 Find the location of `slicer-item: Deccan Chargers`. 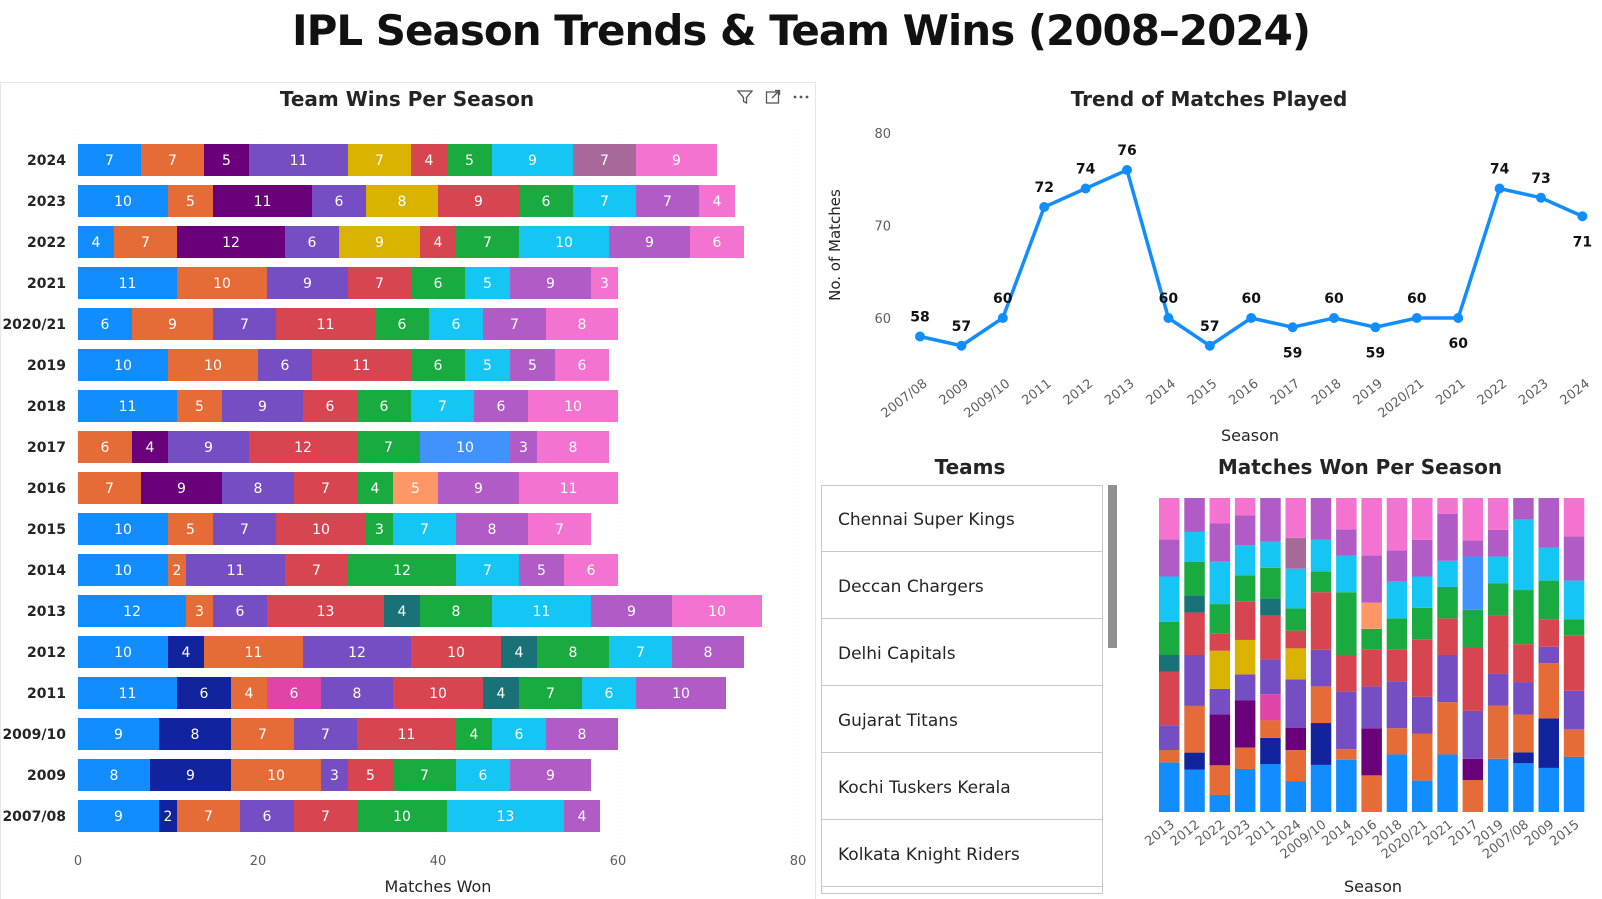

slicer-item: Deccan Chargers is located at coordinates (962, 586).